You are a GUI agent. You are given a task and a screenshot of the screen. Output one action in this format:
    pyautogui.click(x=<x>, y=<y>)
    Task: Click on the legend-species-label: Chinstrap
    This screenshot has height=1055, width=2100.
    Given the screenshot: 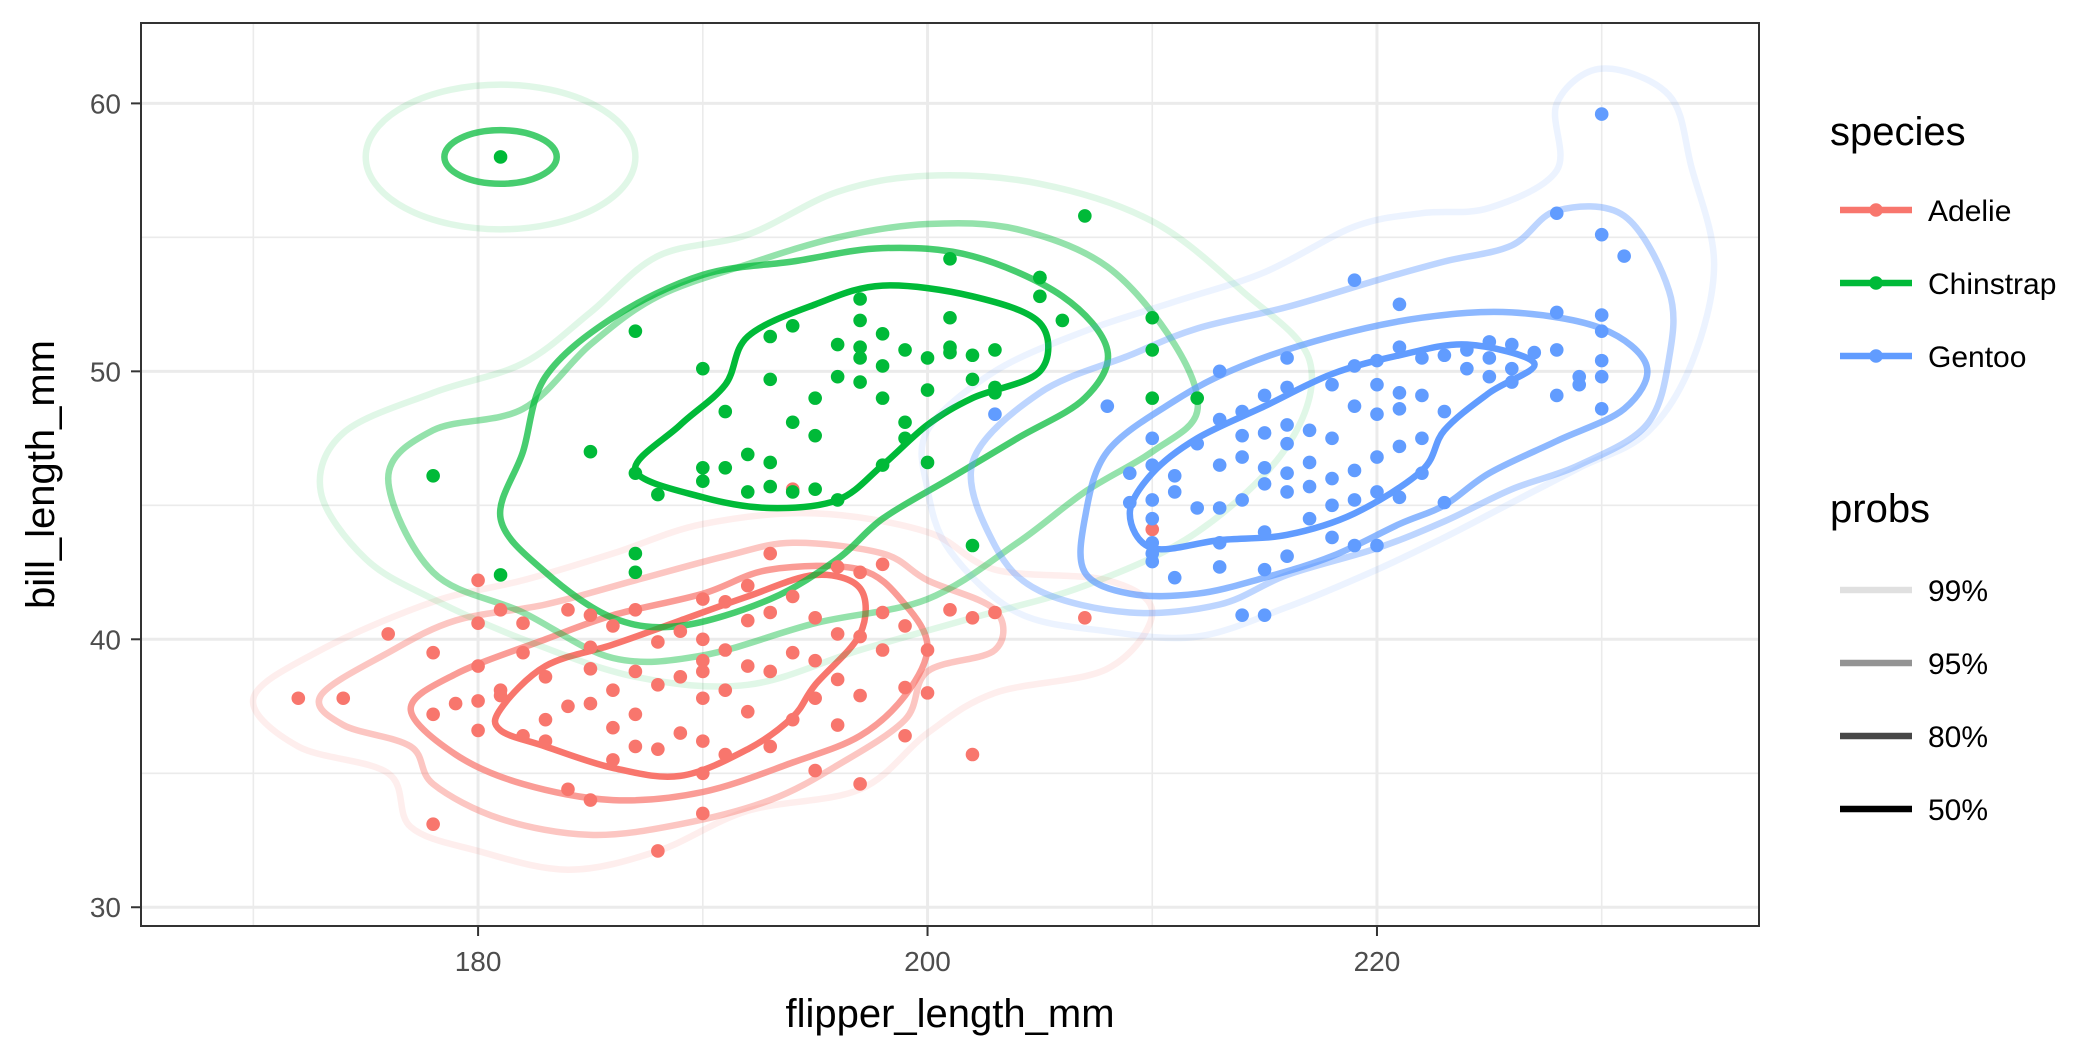 What is the action you would take?
    pyautogui.click(x=1992, y=284)
    